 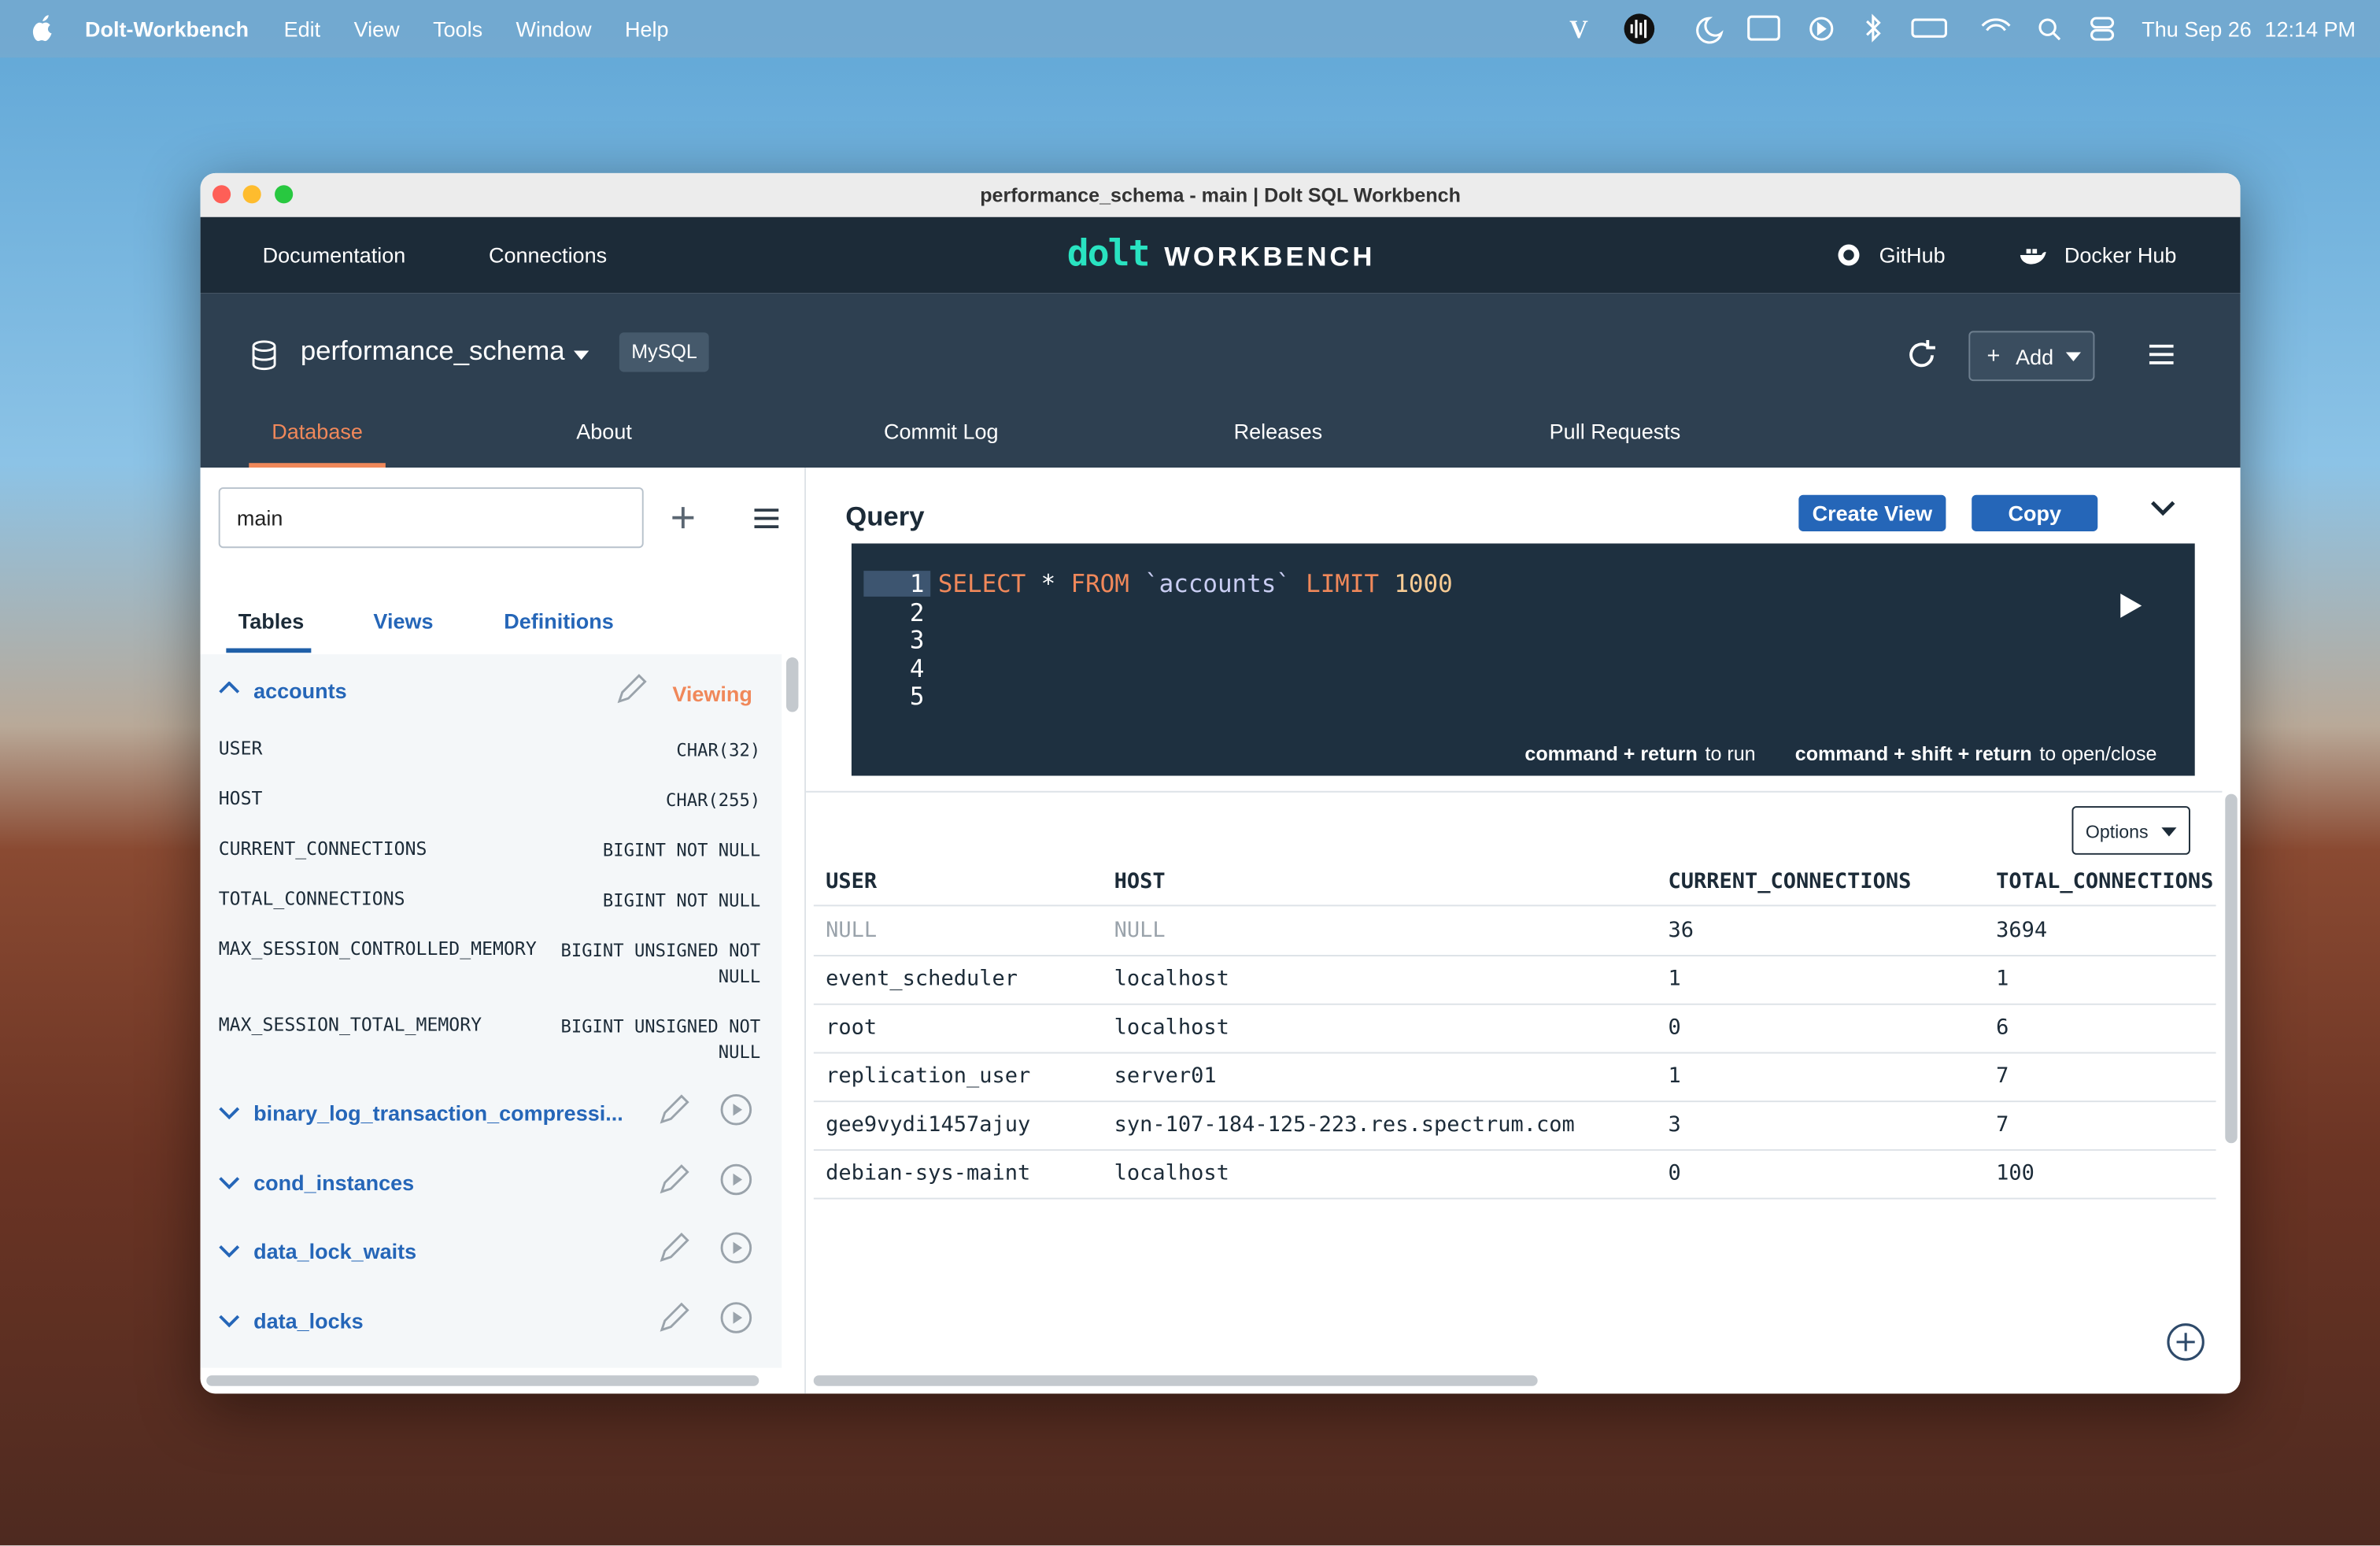 I want to click on options-button: Options, so click(x=2130, y=831).